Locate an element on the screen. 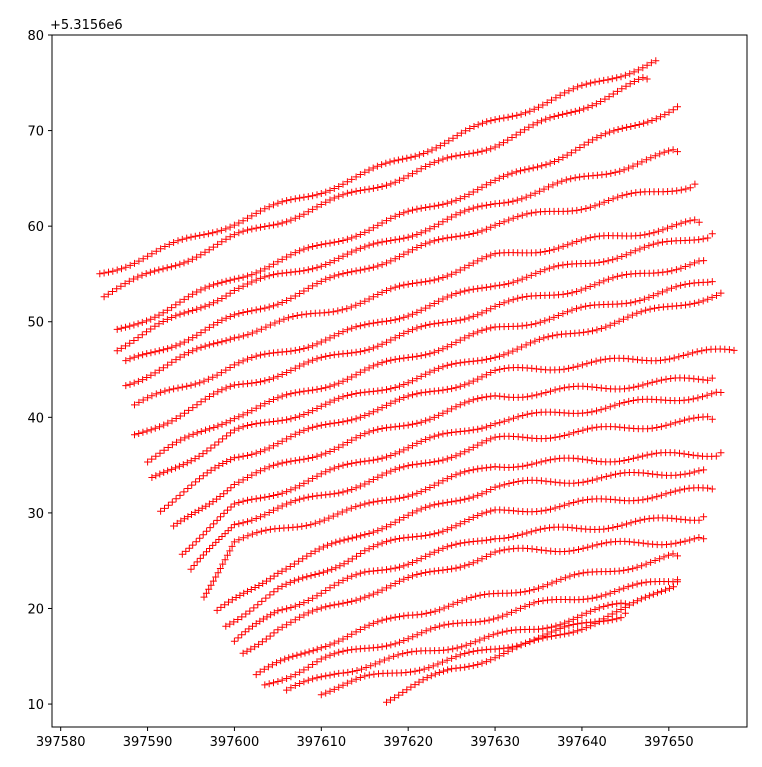  y-tick-label: 30 is located at coordinates (35, 514).